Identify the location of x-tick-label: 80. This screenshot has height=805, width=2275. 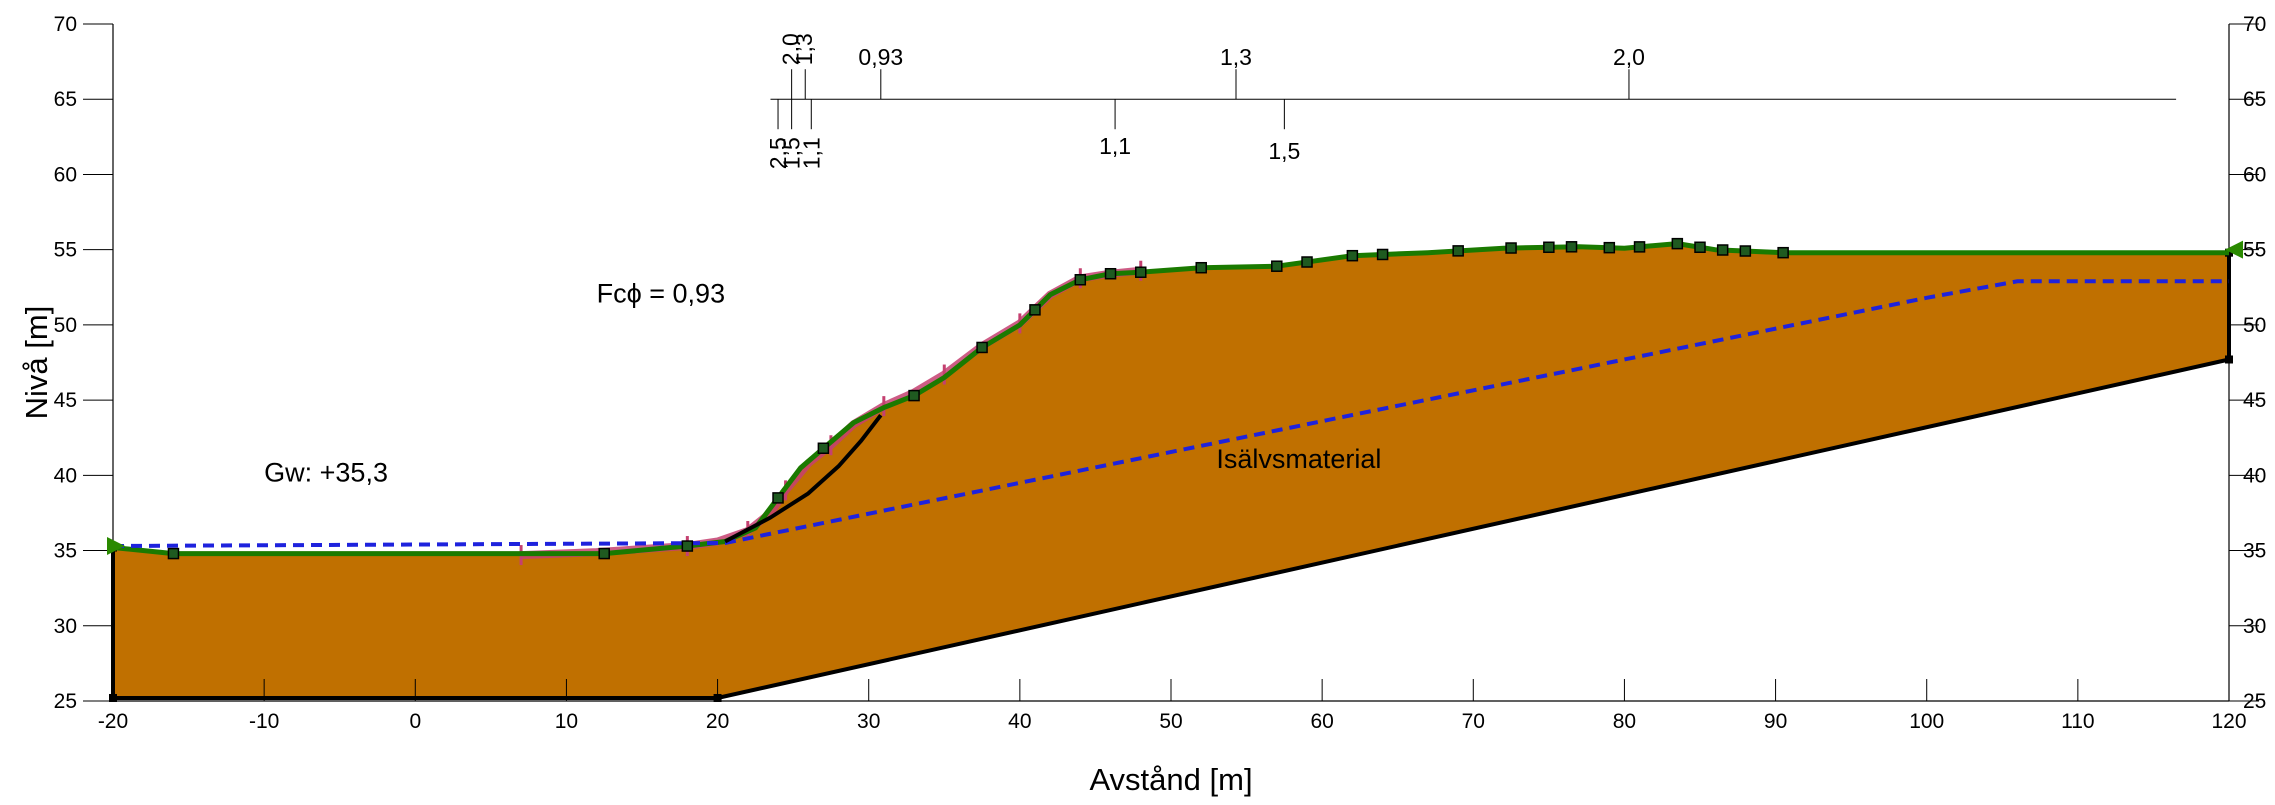
(1624, 721).